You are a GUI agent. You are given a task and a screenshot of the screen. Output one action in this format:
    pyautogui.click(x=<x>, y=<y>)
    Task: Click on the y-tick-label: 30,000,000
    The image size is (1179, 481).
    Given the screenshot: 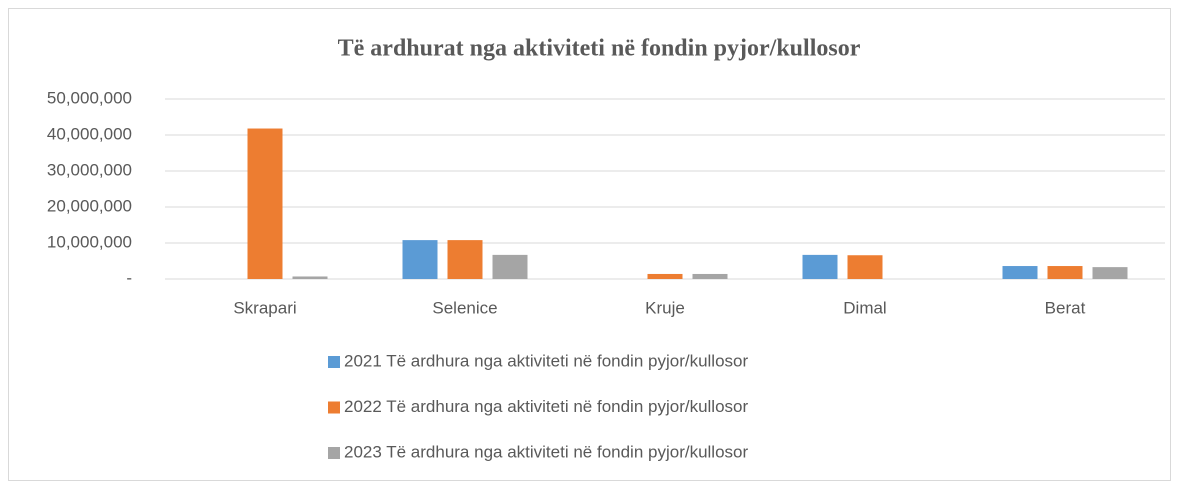 What is the action you would take?
    pyautogui.click(x=89, y=169)
    